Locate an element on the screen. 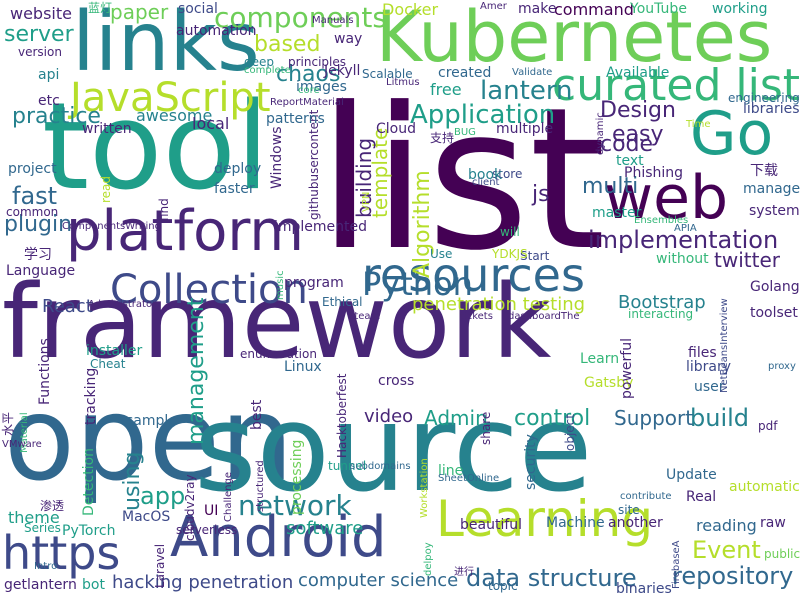  word: share is located at coordinates (486, 428).